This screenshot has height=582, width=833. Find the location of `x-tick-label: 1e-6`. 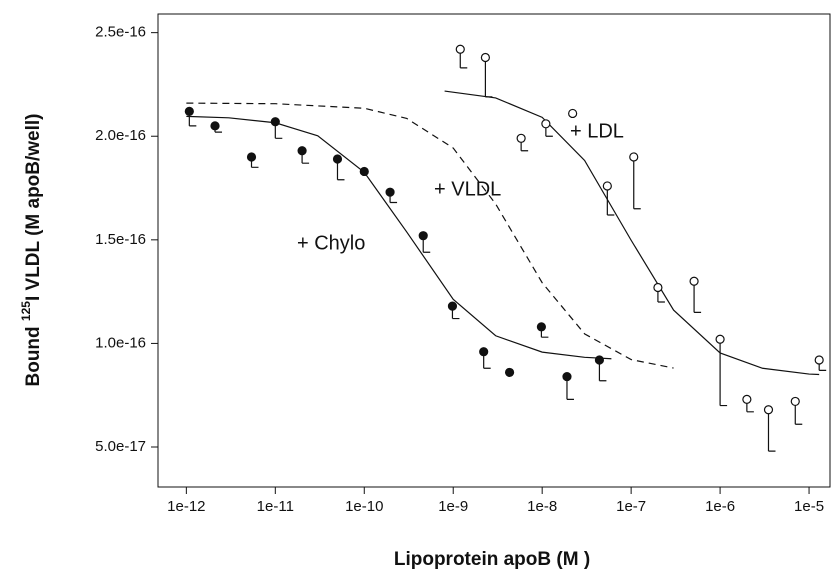

x-tick-label: 1e-6 is located at coordinates (720, 506).